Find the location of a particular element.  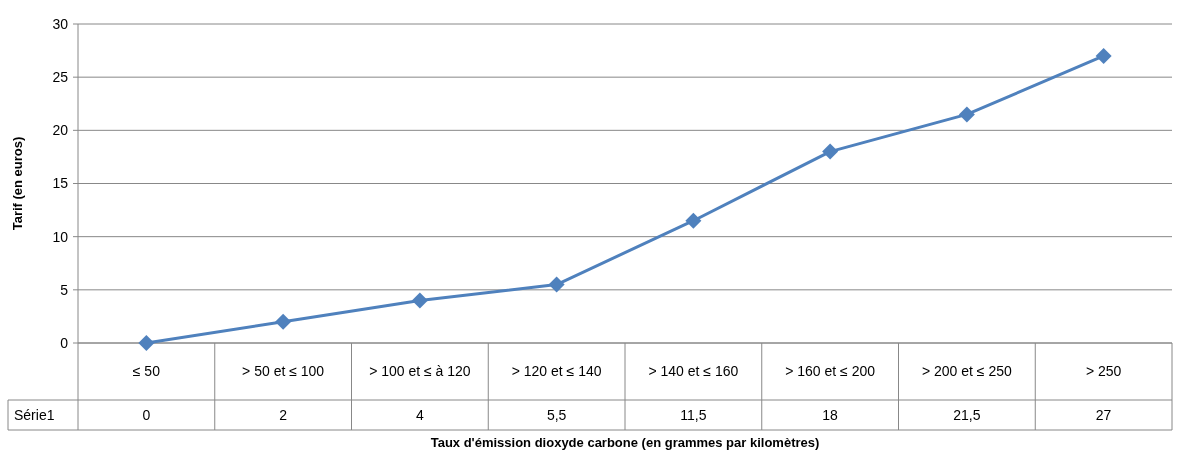

x-tick-label: > 140 et ≤ 160 is located at coordinates (693, 371).